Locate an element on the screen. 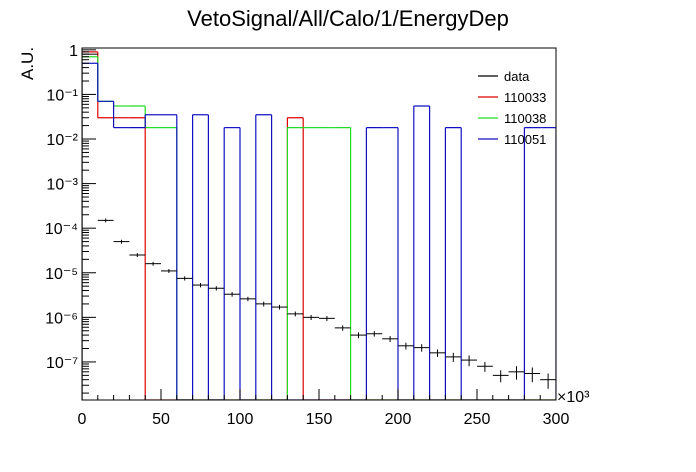  y-tick-label: 10⁻⁷ is located at coordinates (62, 363).